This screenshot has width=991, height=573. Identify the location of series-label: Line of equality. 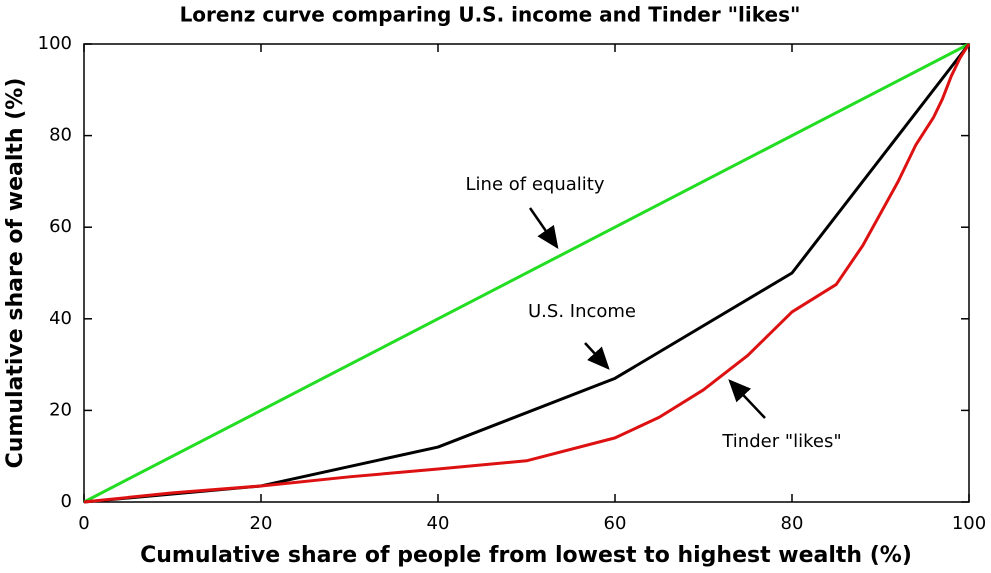
(535, 184).